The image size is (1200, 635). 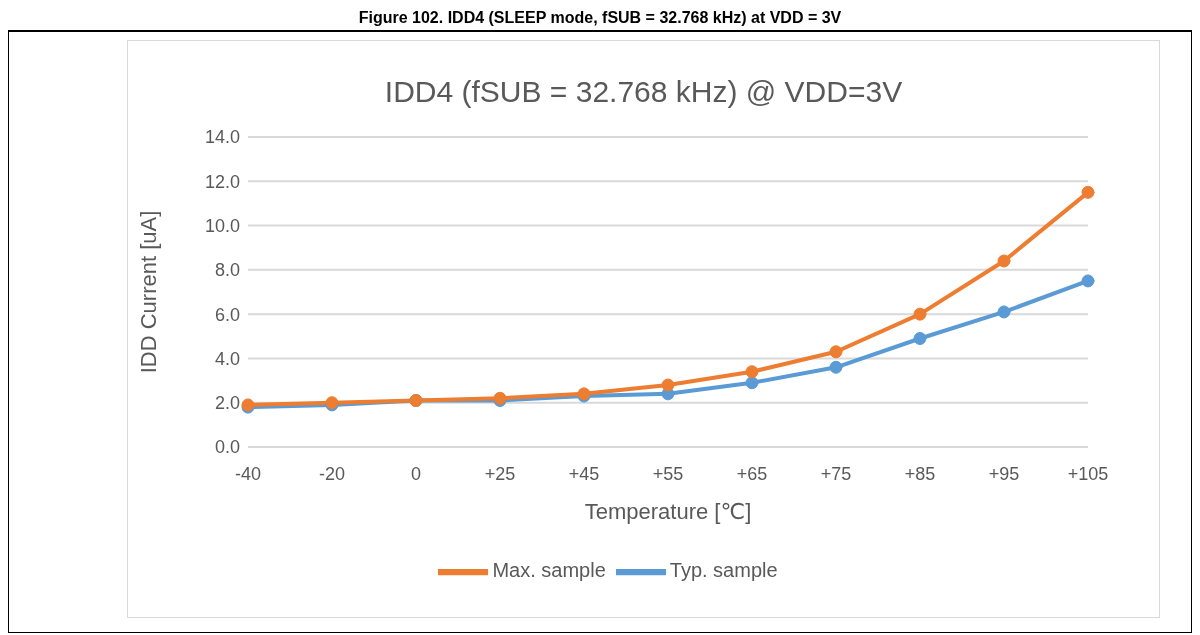 I want to click on x-tick-label: +65, so click(x=752, y=473).